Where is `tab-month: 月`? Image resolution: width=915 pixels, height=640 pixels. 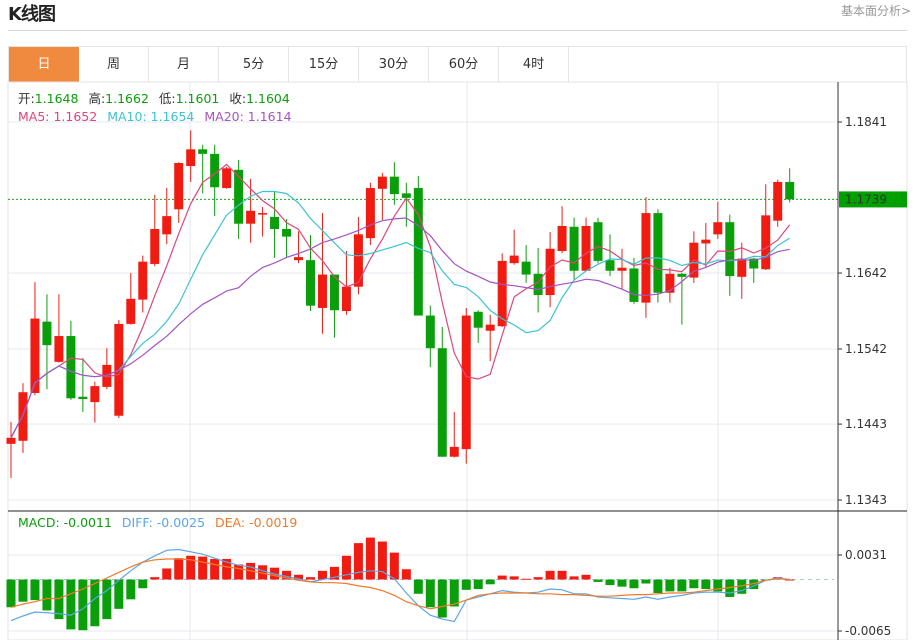 tab-month: 月 is located at coordinates (184, 64).